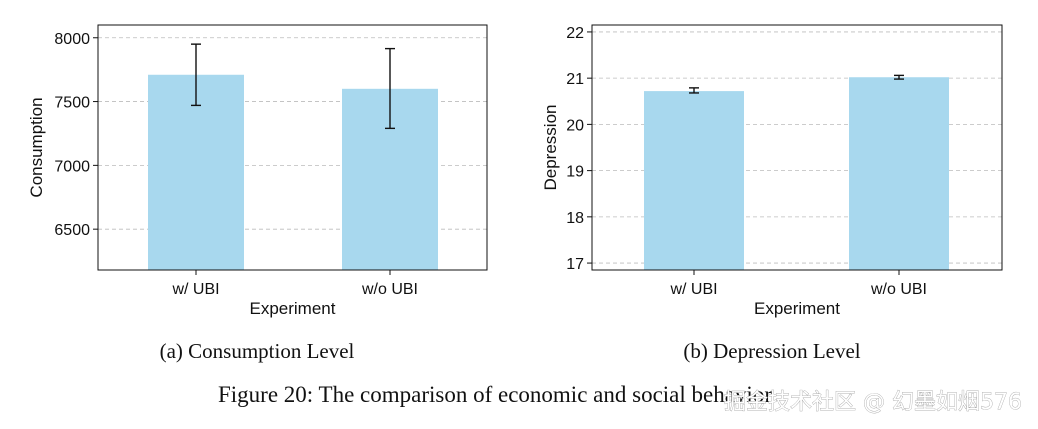 The width and height of the screenshot is (1038, 429). I want to click on bar-without-ubi, so click(899, 174).